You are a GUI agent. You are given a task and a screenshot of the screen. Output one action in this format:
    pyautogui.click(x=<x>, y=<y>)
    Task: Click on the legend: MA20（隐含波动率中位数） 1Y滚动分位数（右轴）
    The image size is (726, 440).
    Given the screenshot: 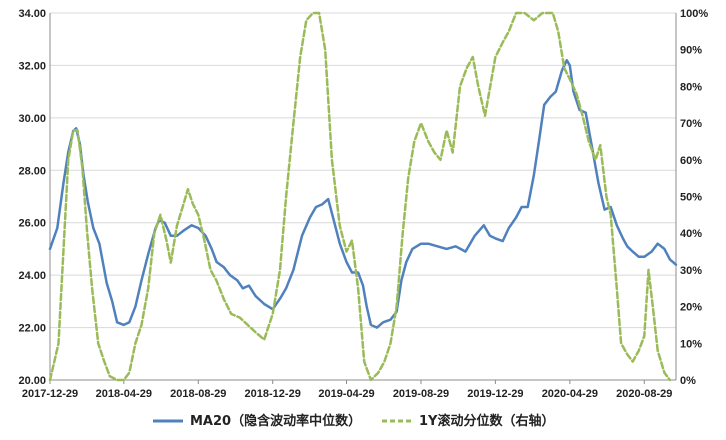 What is the action you would take?
    pyautogui.click(x=353, y=421)
    